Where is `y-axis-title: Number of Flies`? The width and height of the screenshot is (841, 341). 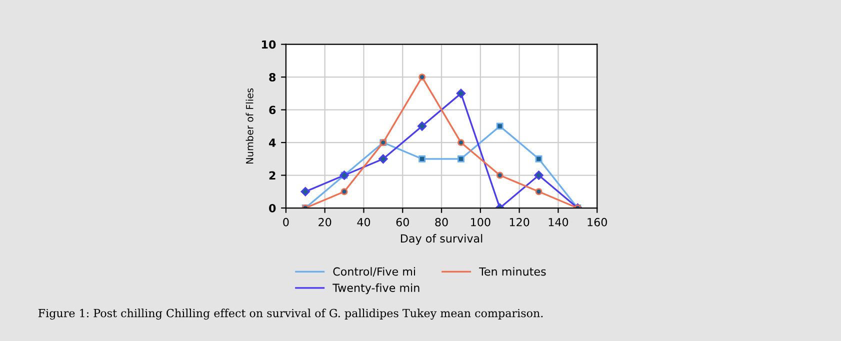
y-axis-title: Number of Flies is located at coordinates (250, 126).